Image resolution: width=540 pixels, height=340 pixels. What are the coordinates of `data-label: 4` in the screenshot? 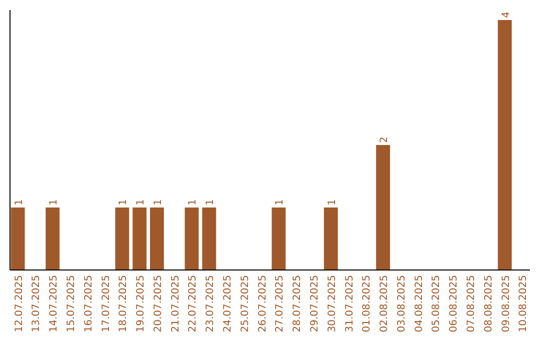 It's located at (506, 15).